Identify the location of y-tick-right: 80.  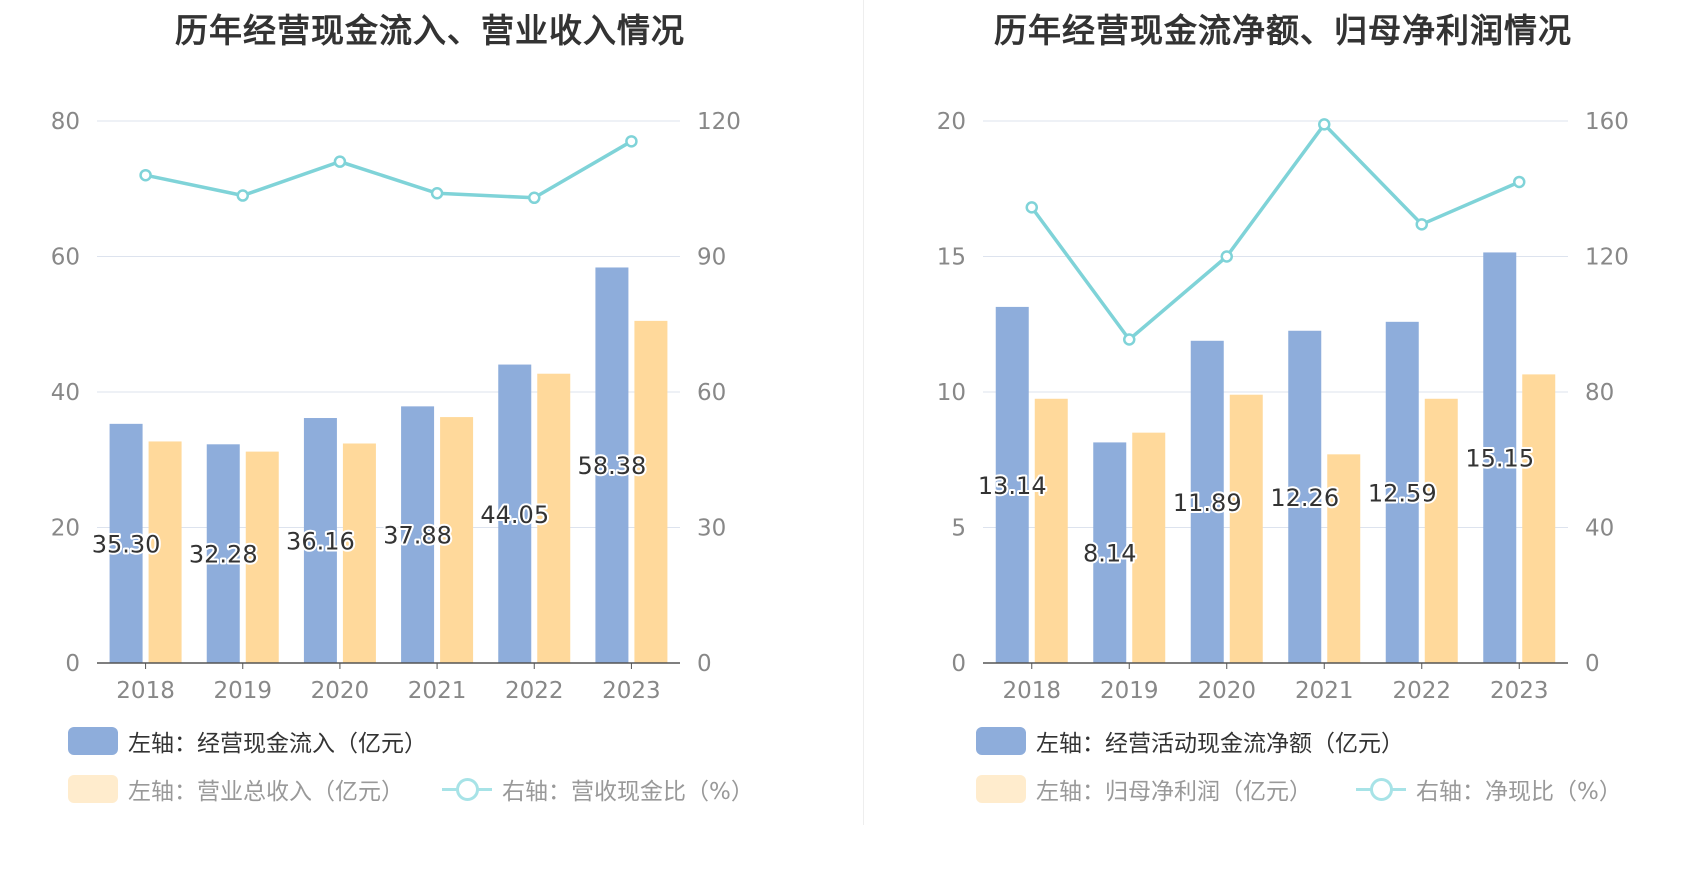
(1599, 393).